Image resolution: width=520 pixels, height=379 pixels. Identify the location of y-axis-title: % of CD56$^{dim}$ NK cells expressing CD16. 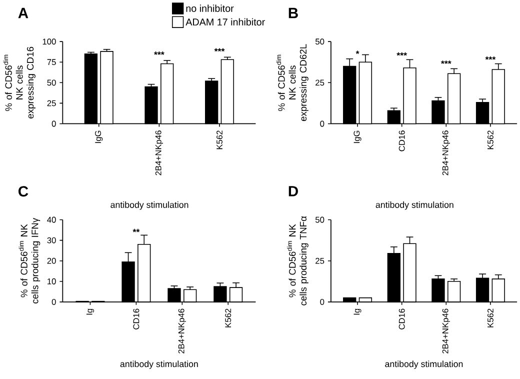
(19, 82).